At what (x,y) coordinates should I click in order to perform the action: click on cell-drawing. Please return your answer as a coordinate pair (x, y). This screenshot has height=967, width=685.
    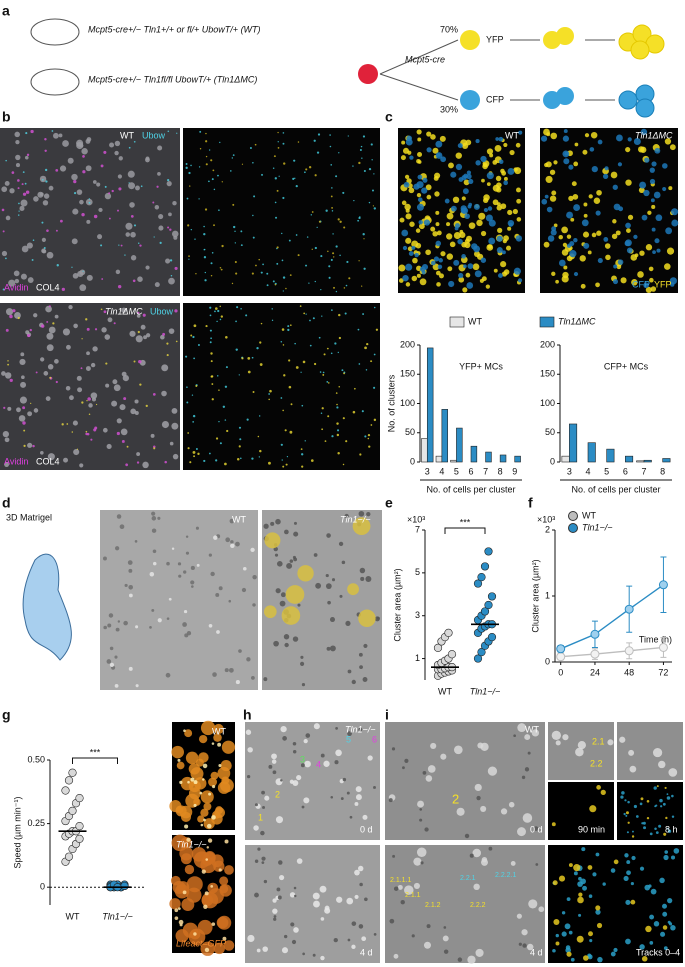
    Looking at the image, I should click on (47, 607).